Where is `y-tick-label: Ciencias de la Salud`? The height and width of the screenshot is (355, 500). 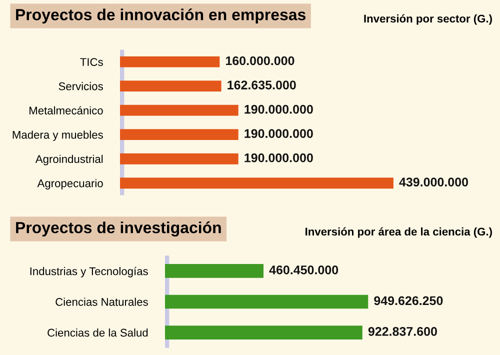 y-tick-label: Ciencias de la Salud is located at coordinates (98, 332).